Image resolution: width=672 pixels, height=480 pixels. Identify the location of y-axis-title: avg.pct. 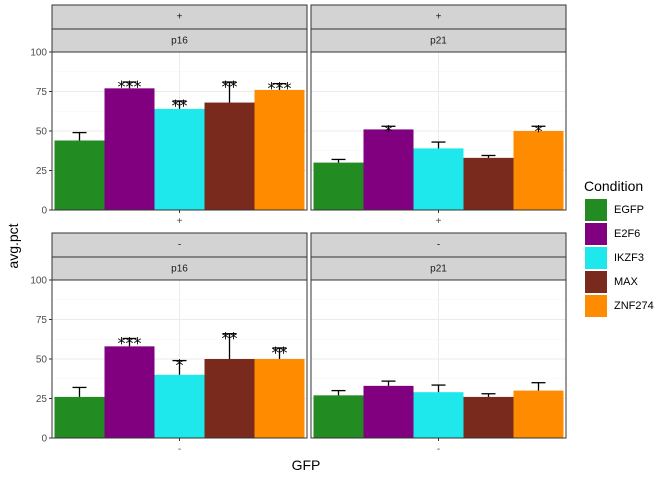
(13, 245).